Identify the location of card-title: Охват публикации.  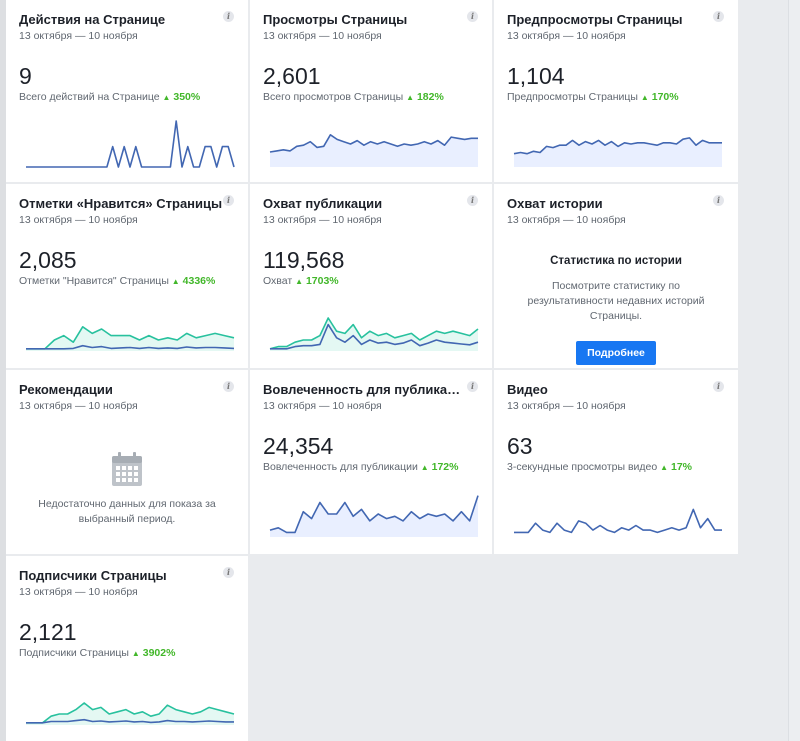
(323, 203).